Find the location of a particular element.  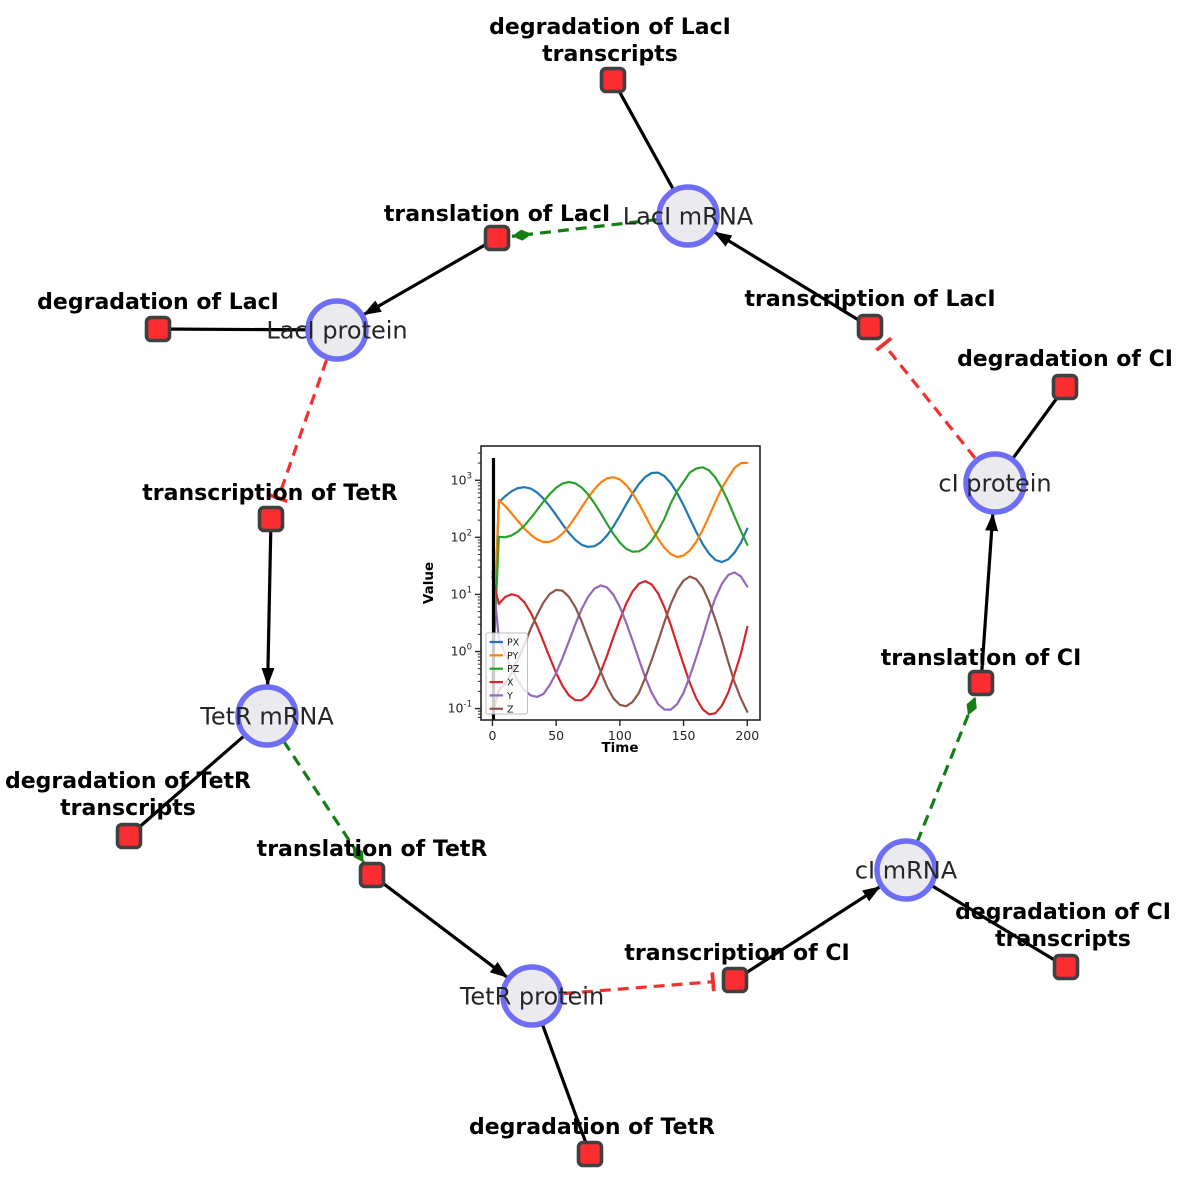

species-label-cI_protein: cI protein is located at coordinates (994, 484).